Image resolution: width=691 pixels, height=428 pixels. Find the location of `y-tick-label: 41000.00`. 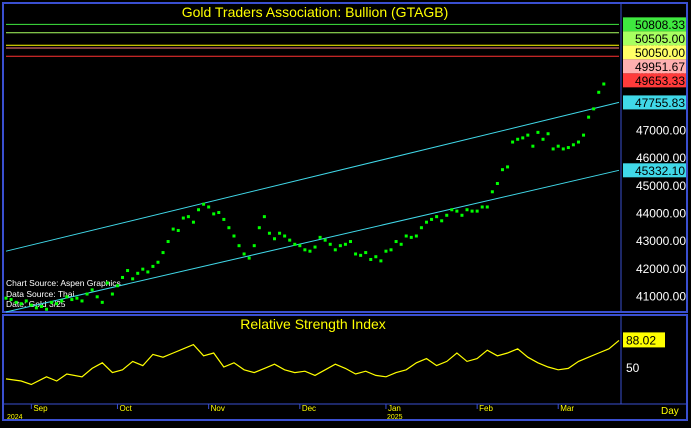

y-tick-label: 41000.00 is located at coordinates (661, 296).